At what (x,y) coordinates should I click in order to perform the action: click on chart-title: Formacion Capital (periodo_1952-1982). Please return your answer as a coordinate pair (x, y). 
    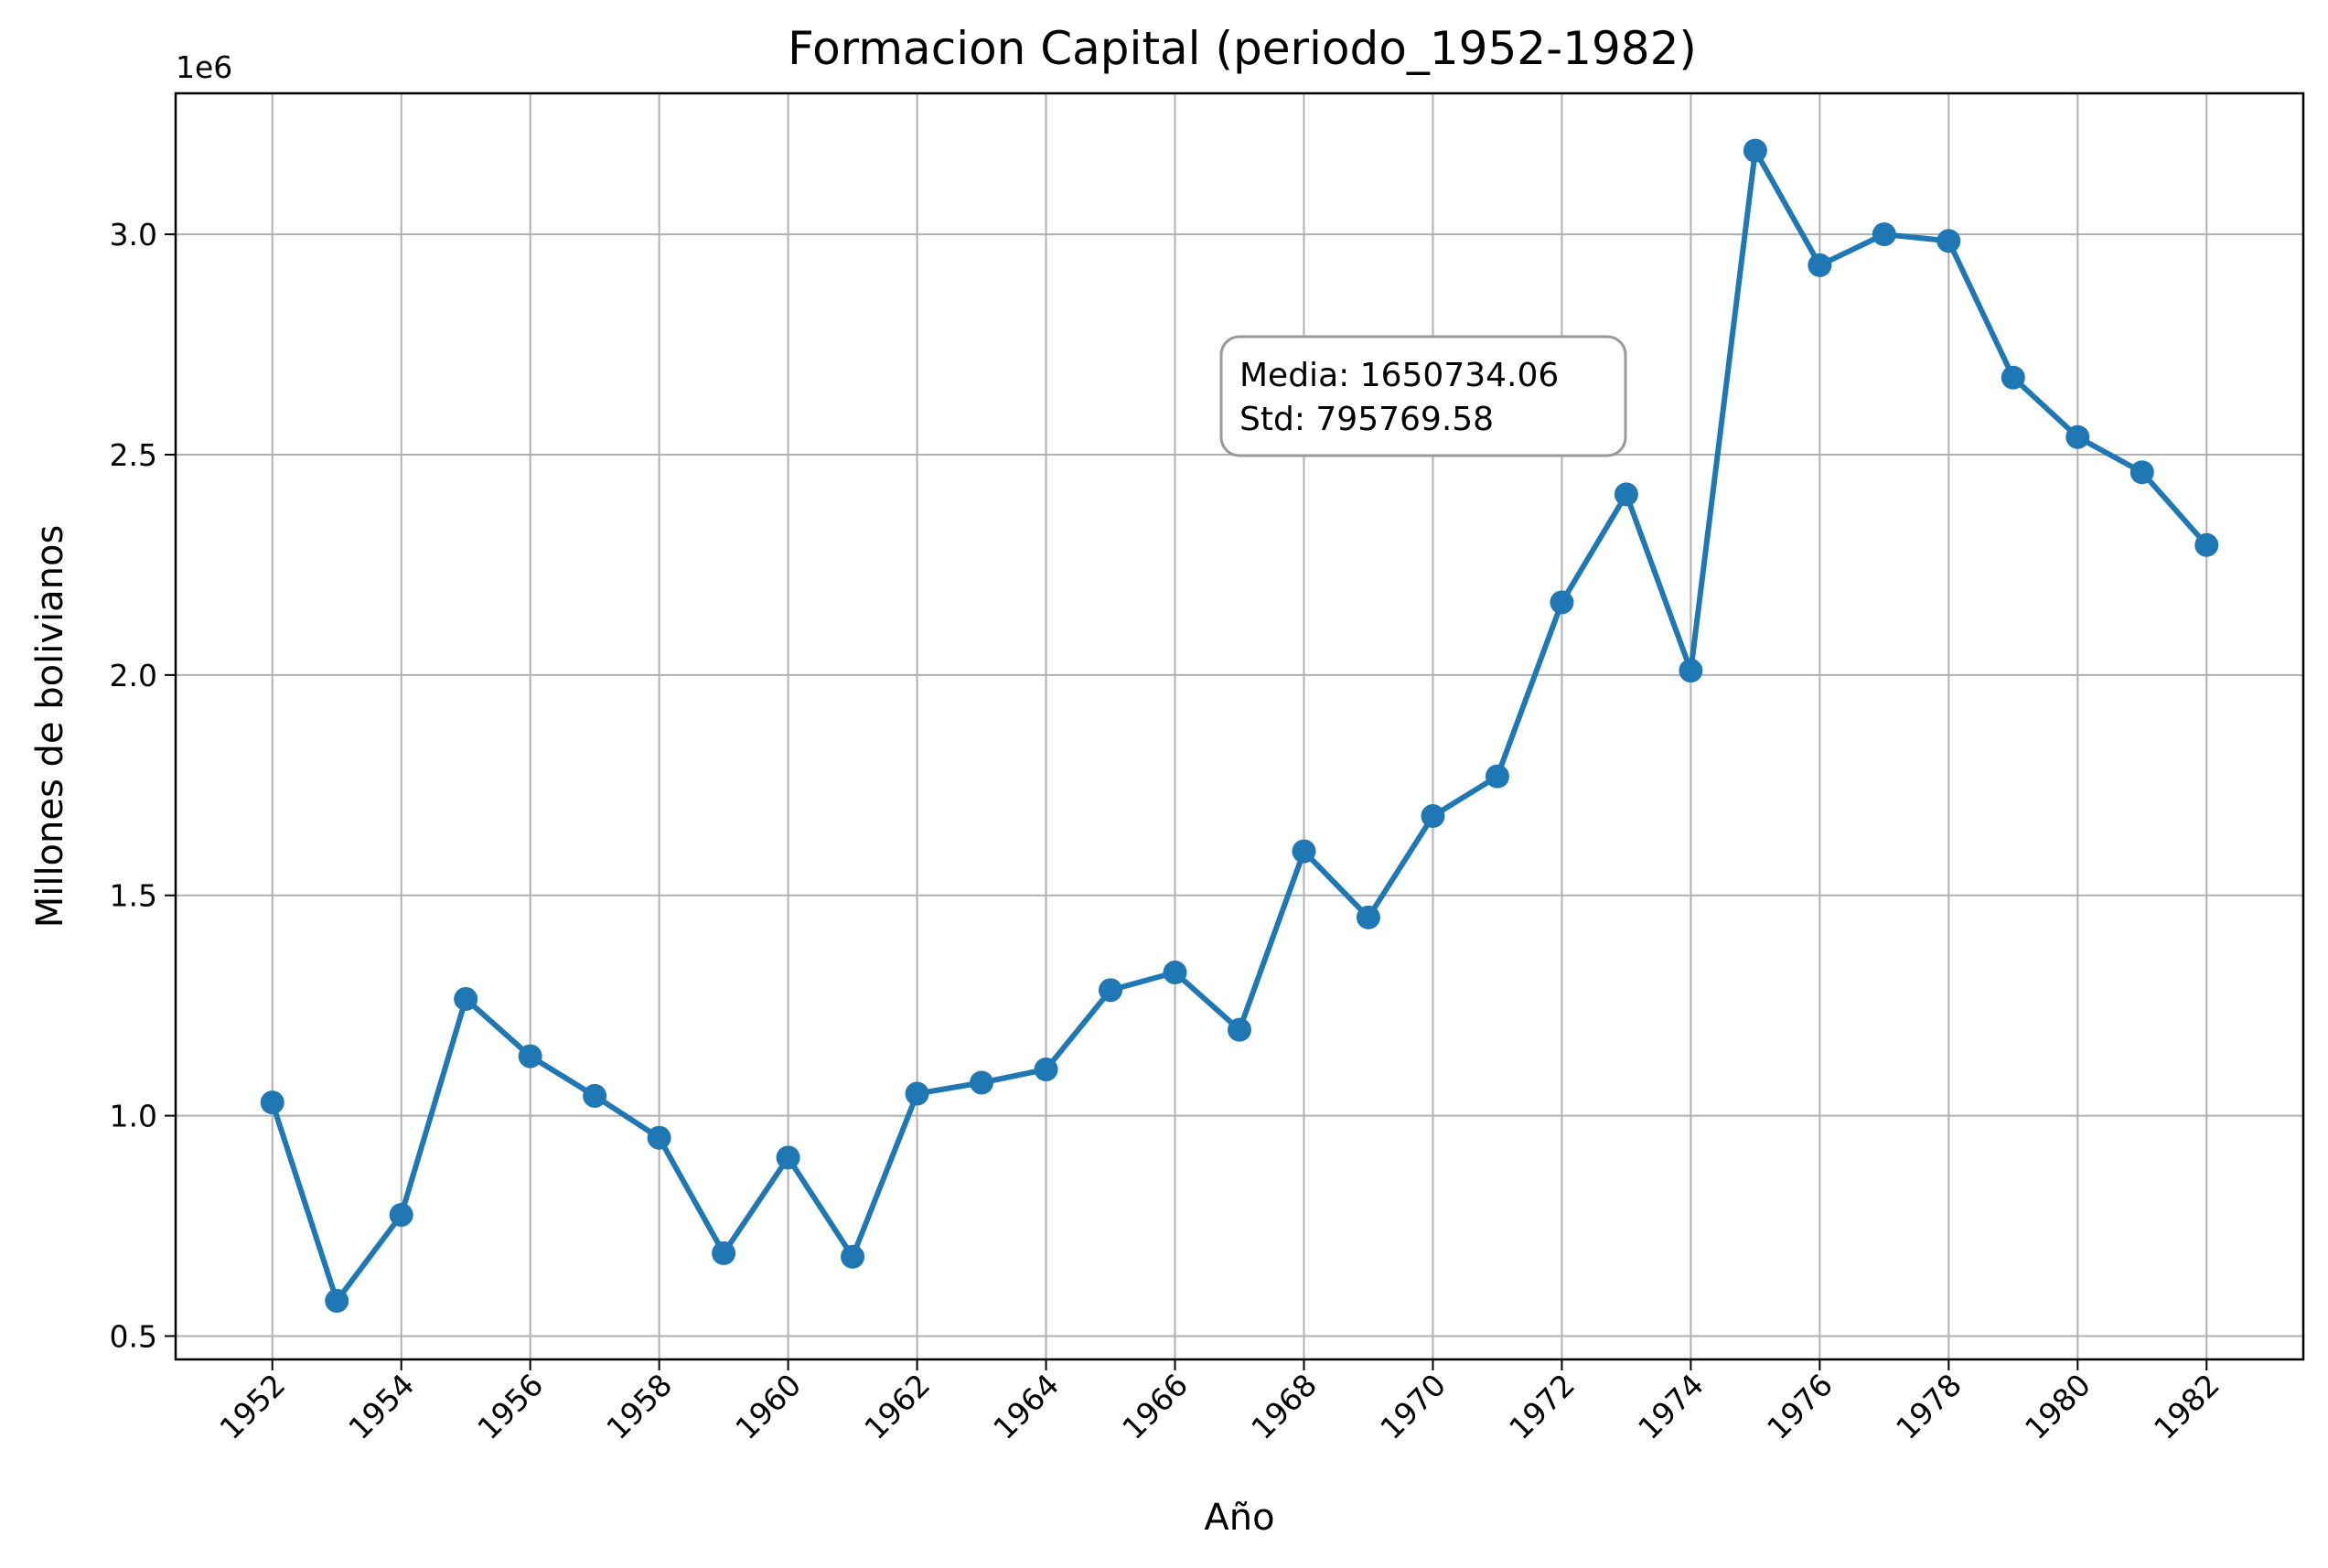
    Looking at the image, I should click on (1242, 48).